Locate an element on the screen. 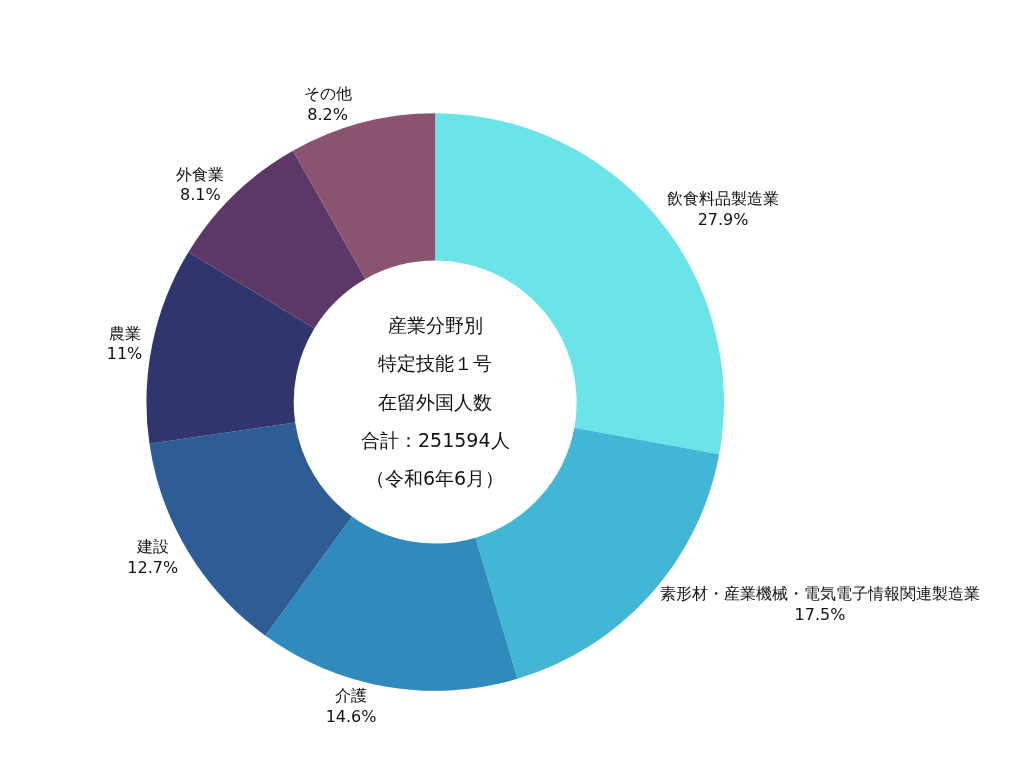  data-label: 14.6% is located at coordinates (351, 716).